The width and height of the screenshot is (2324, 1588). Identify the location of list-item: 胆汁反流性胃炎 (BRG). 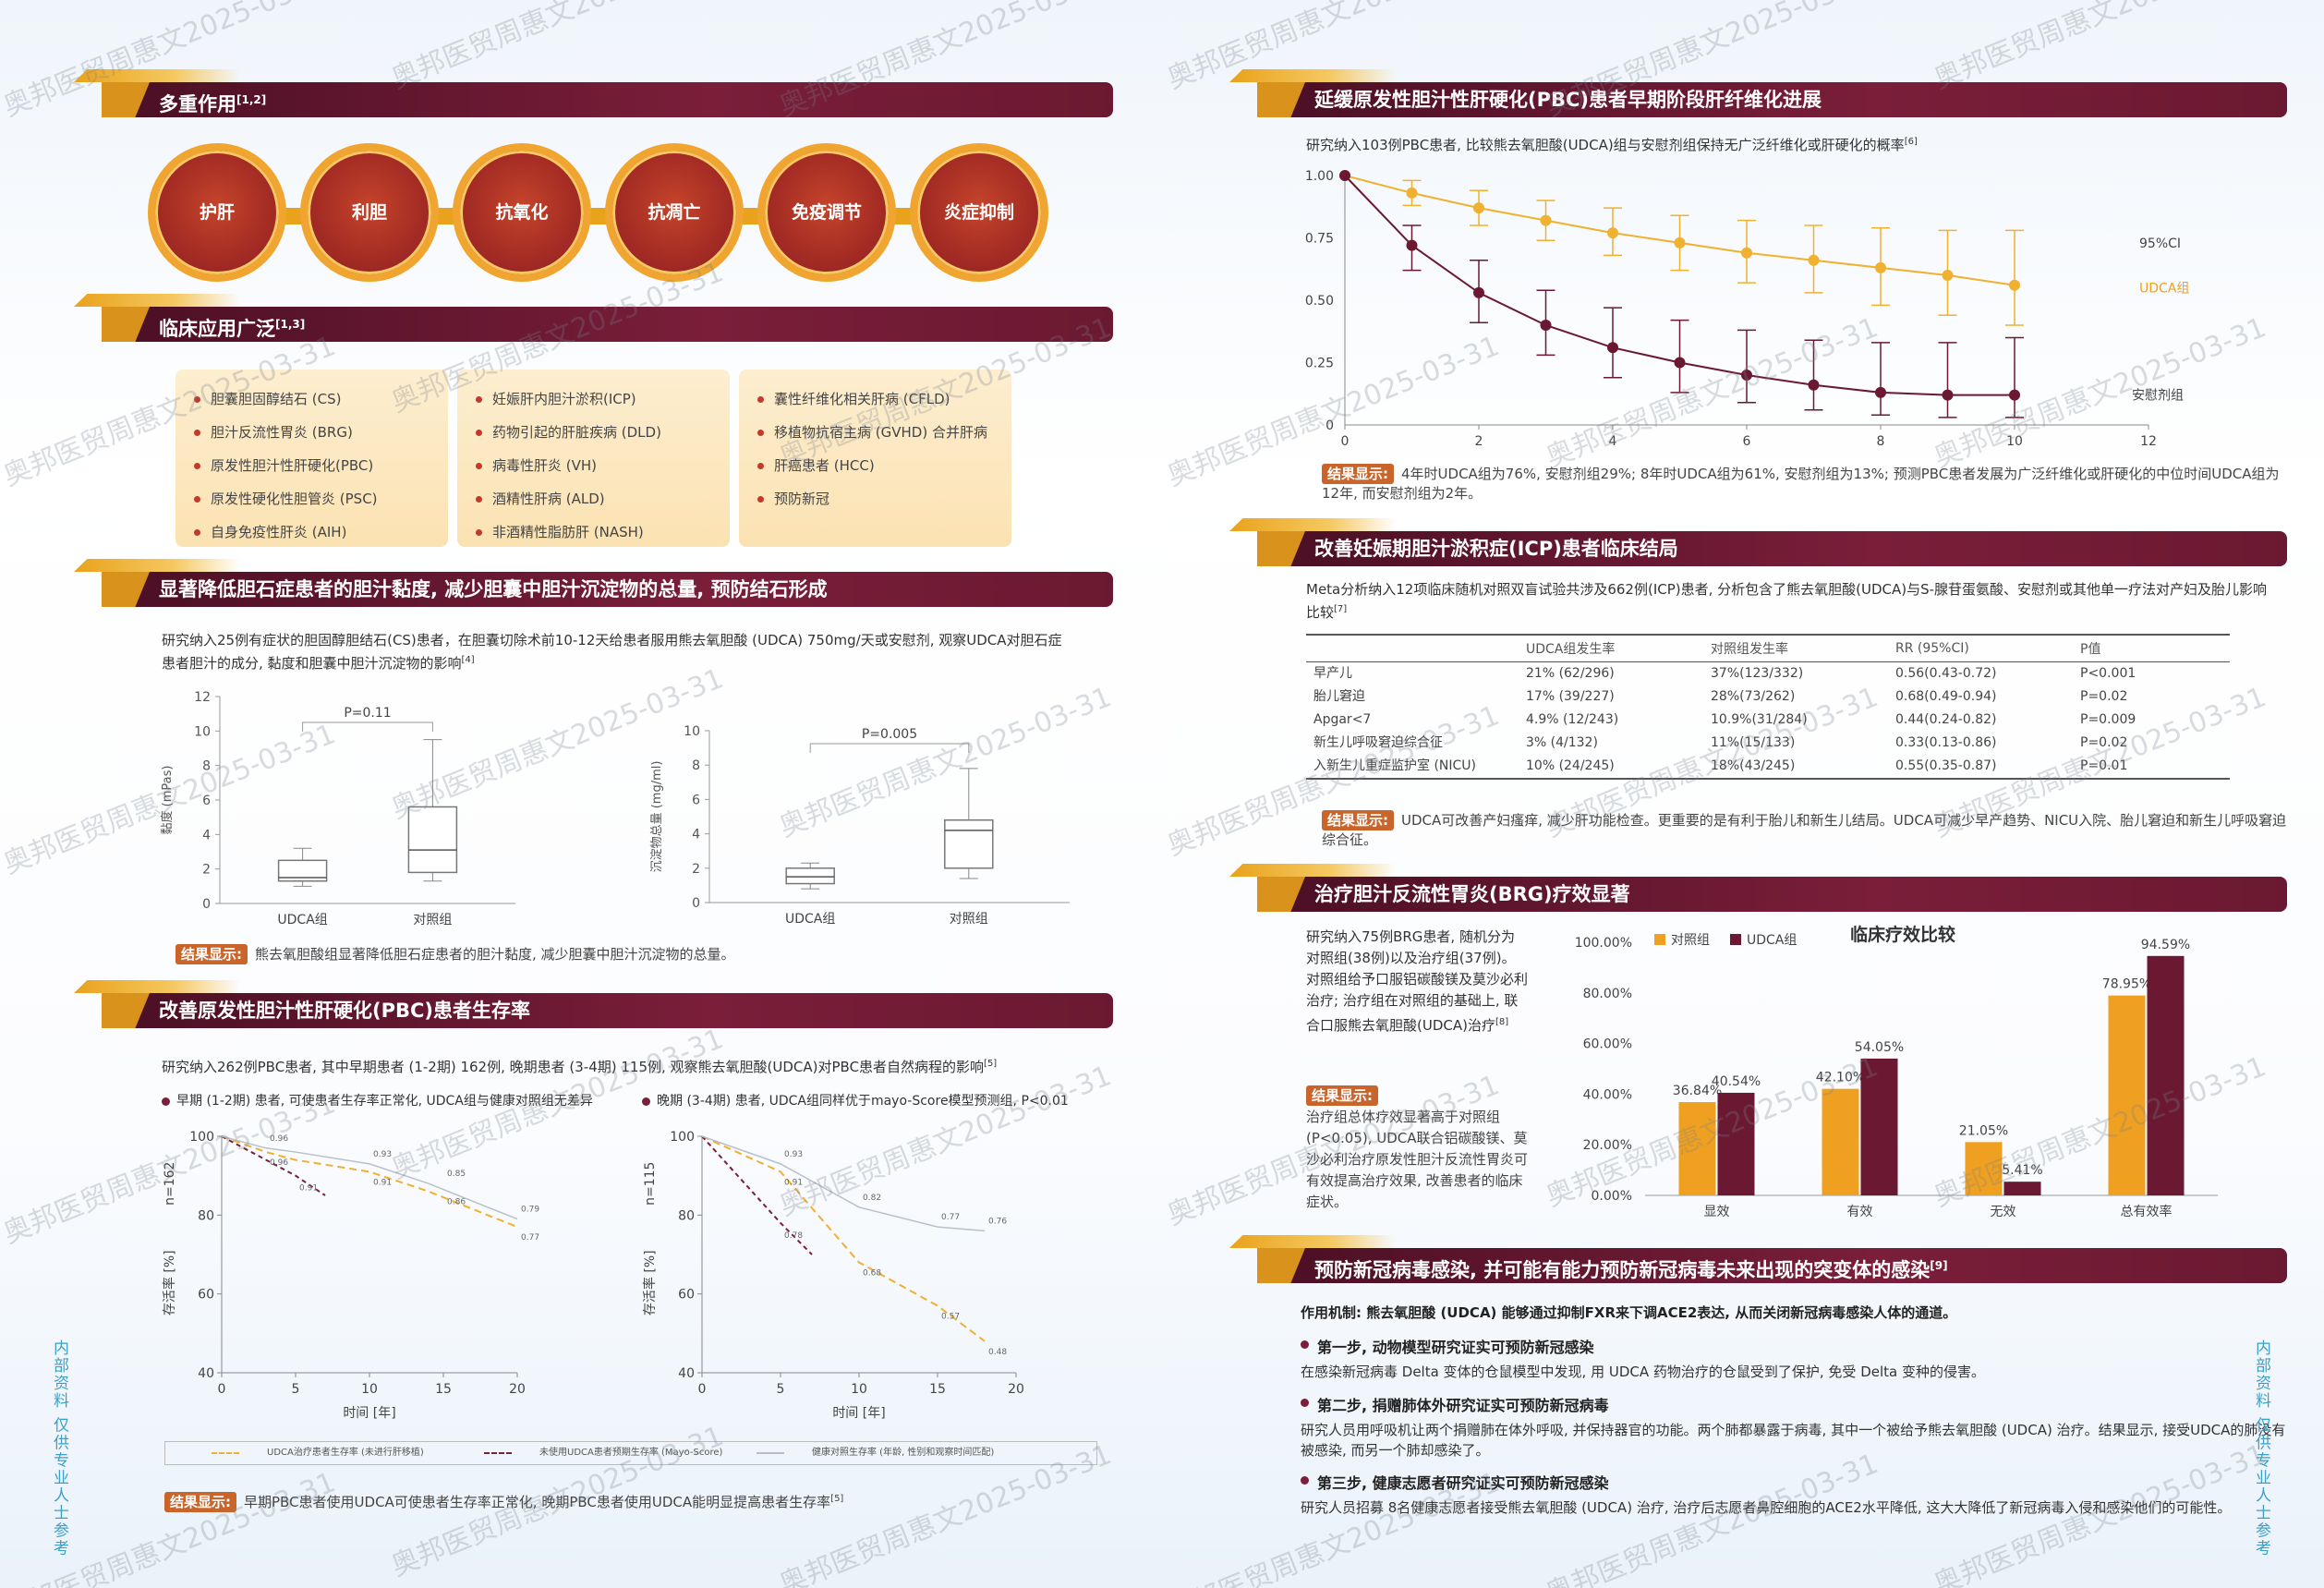
(312, 432).